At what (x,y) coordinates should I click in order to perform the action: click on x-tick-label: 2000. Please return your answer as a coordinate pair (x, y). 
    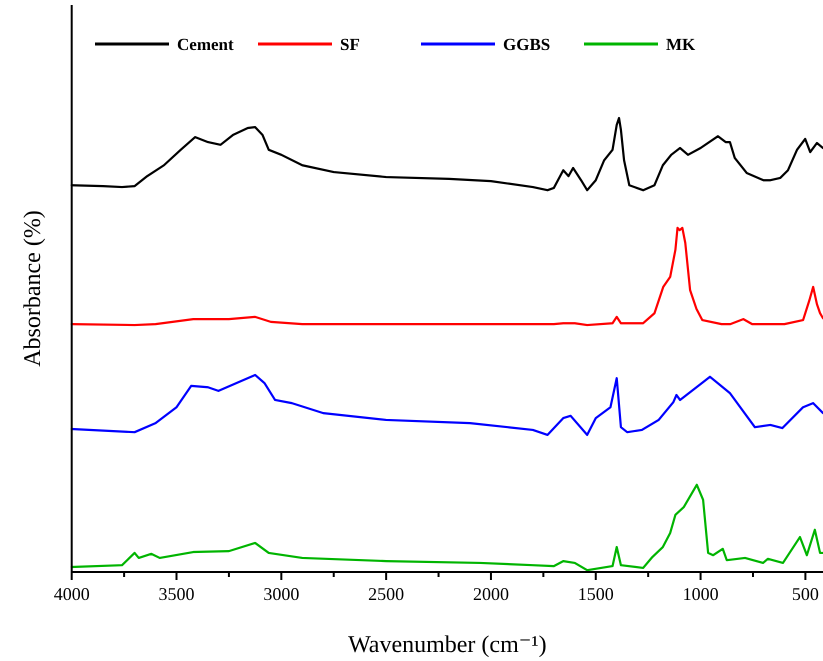
    Looking at the image, I should click on (490, 594).